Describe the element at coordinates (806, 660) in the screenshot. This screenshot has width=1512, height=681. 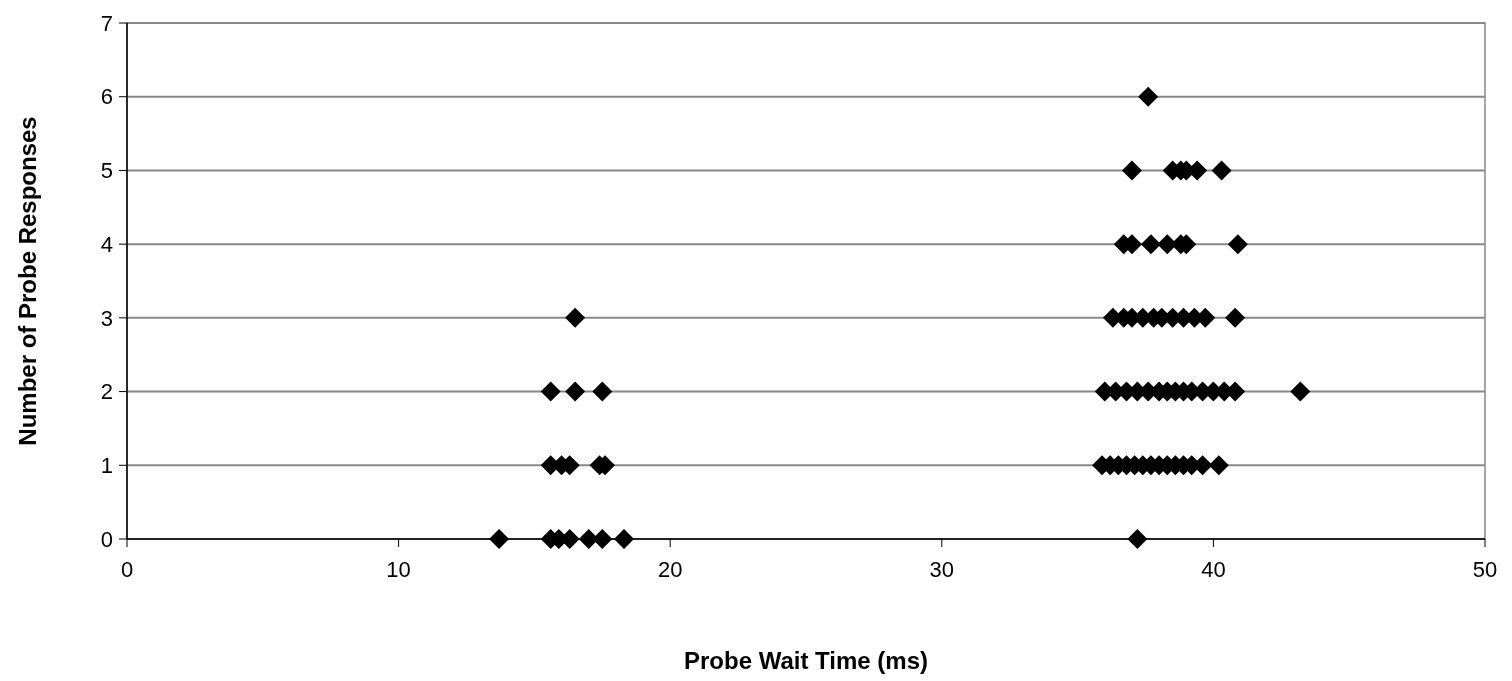
I see `x-axis-title: Probe Wait Time (ms)` at that location.